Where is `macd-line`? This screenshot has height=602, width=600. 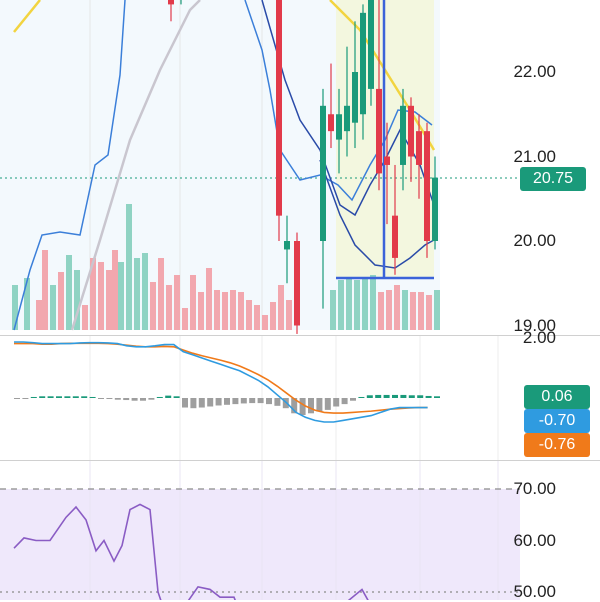 macd-line is located at coordinates (221, 382).